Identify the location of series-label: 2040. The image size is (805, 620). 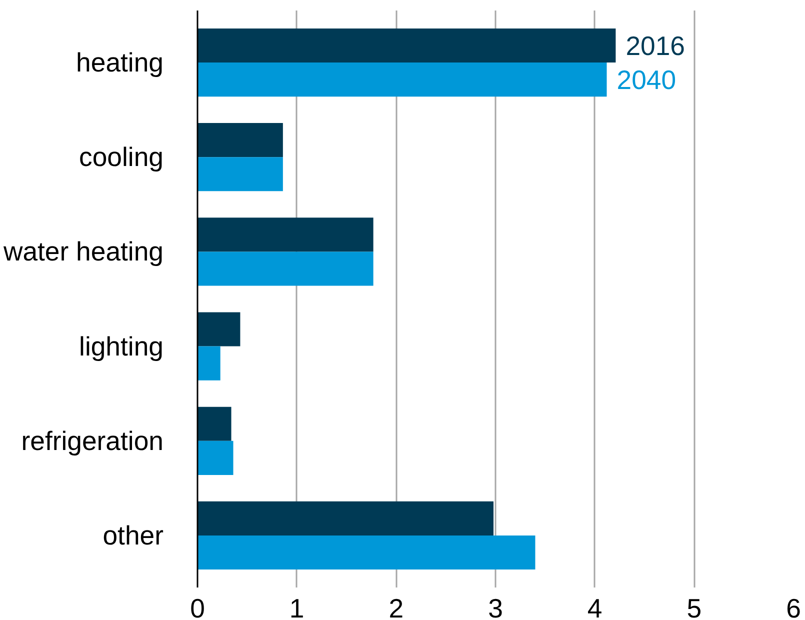
(646, 80).